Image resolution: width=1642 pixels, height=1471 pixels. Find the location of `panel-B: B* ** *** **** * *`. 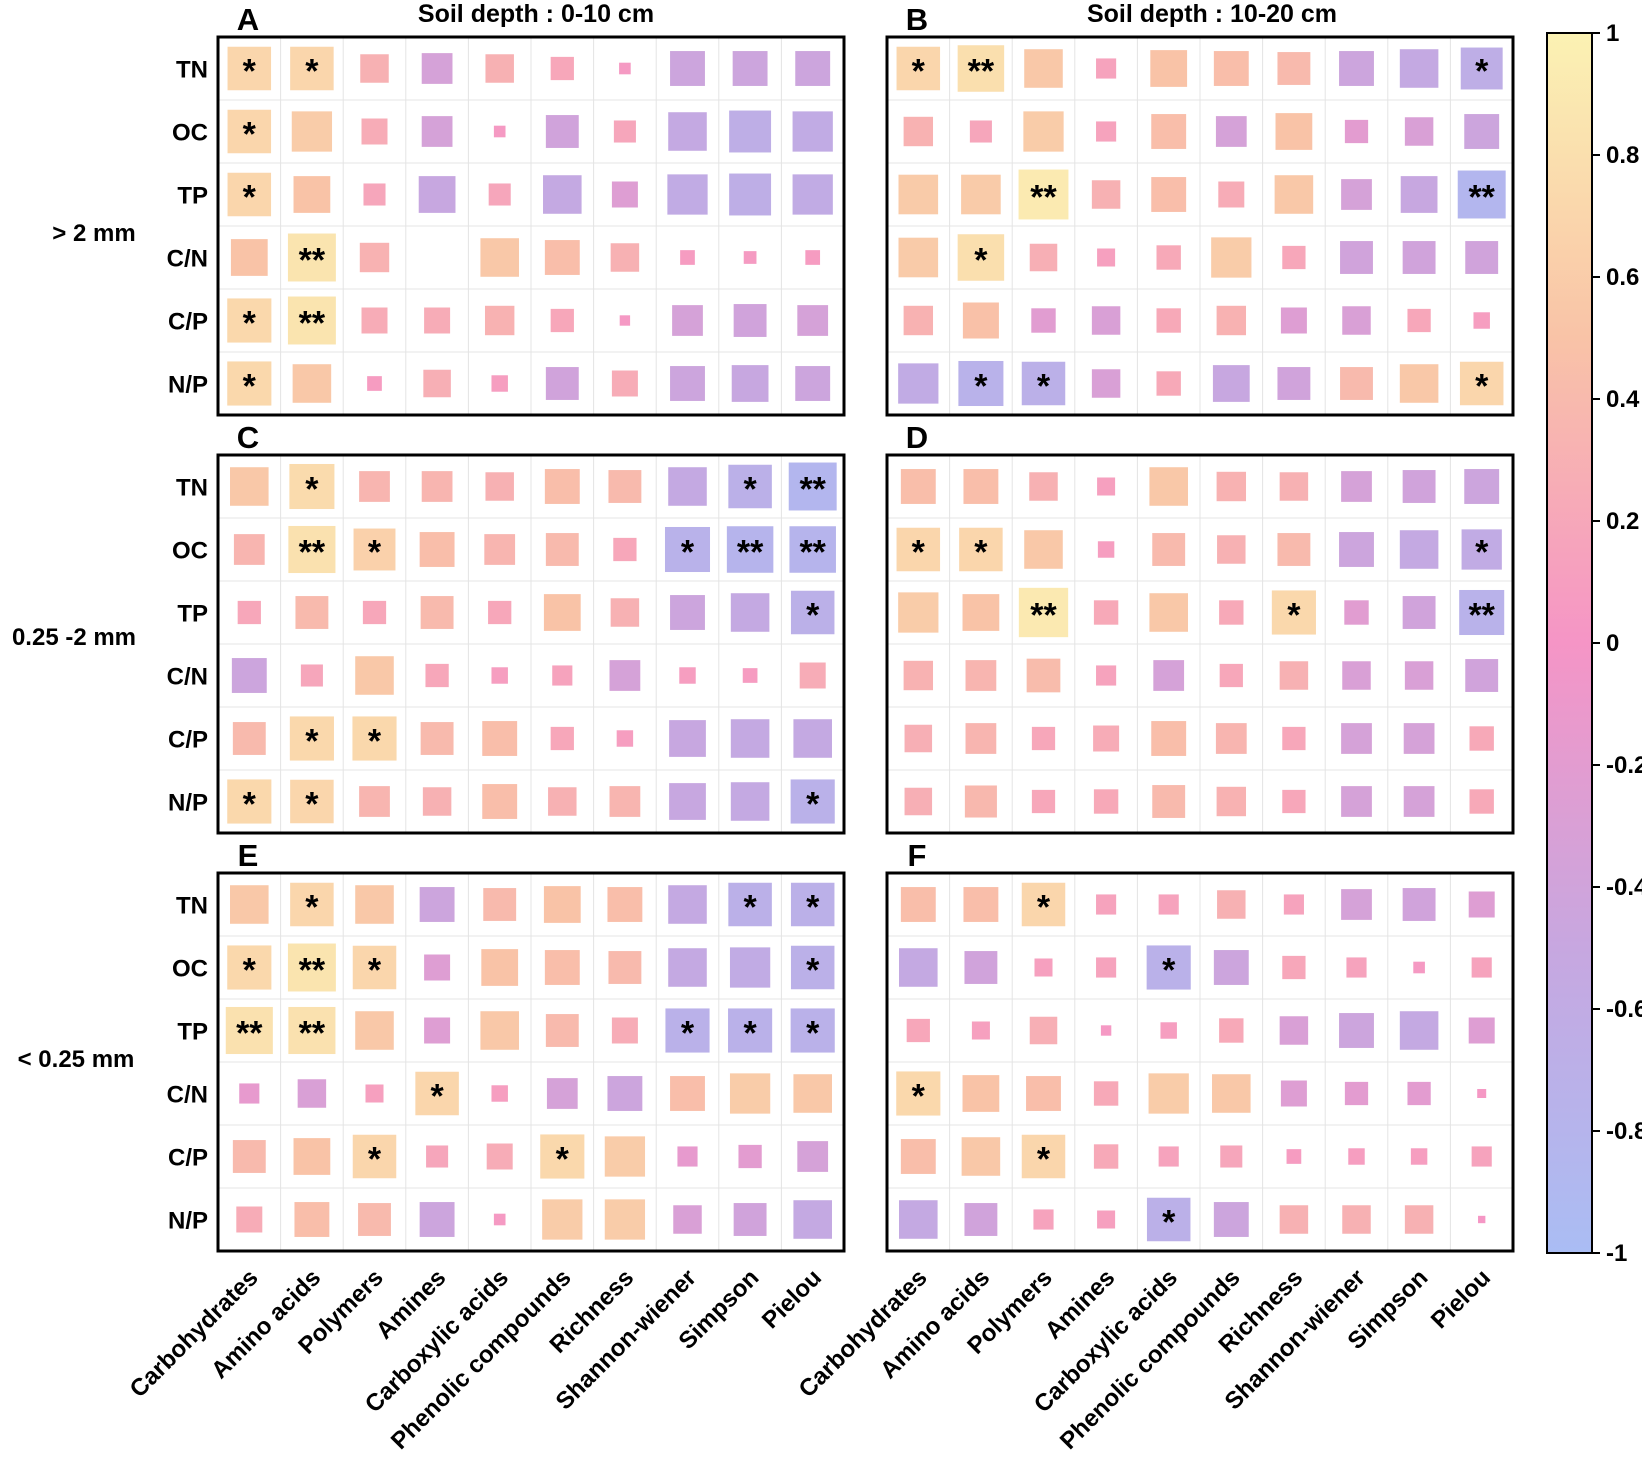

panel-B: B* ** *** **** * * is located at coordinates (1200, 209).